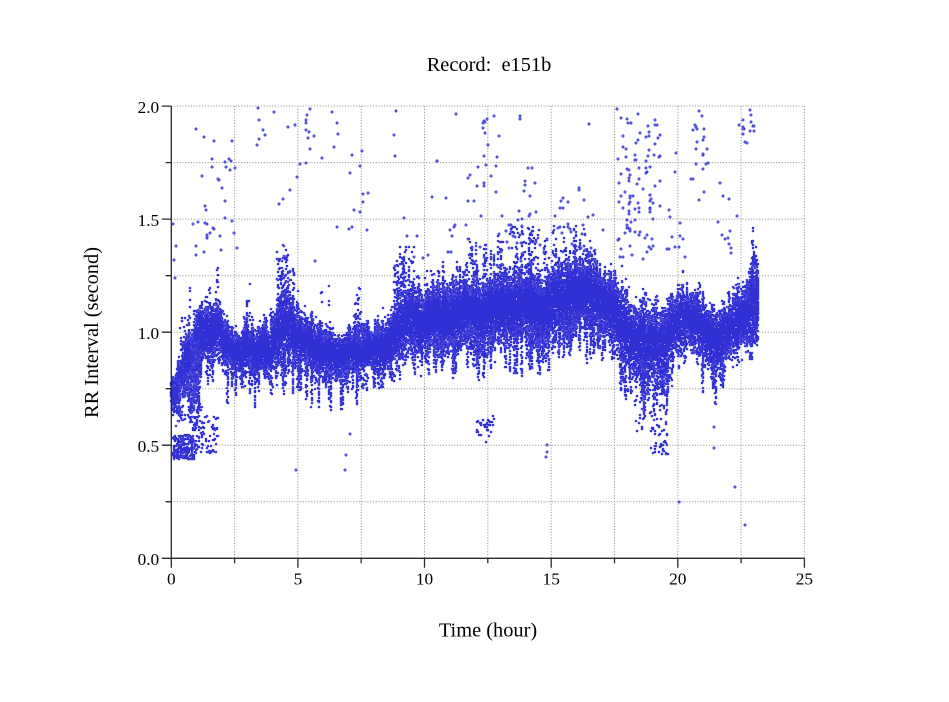 The image size is (949, 702). I want to click on svg-text: RR Interval (second), so click(92, 332).